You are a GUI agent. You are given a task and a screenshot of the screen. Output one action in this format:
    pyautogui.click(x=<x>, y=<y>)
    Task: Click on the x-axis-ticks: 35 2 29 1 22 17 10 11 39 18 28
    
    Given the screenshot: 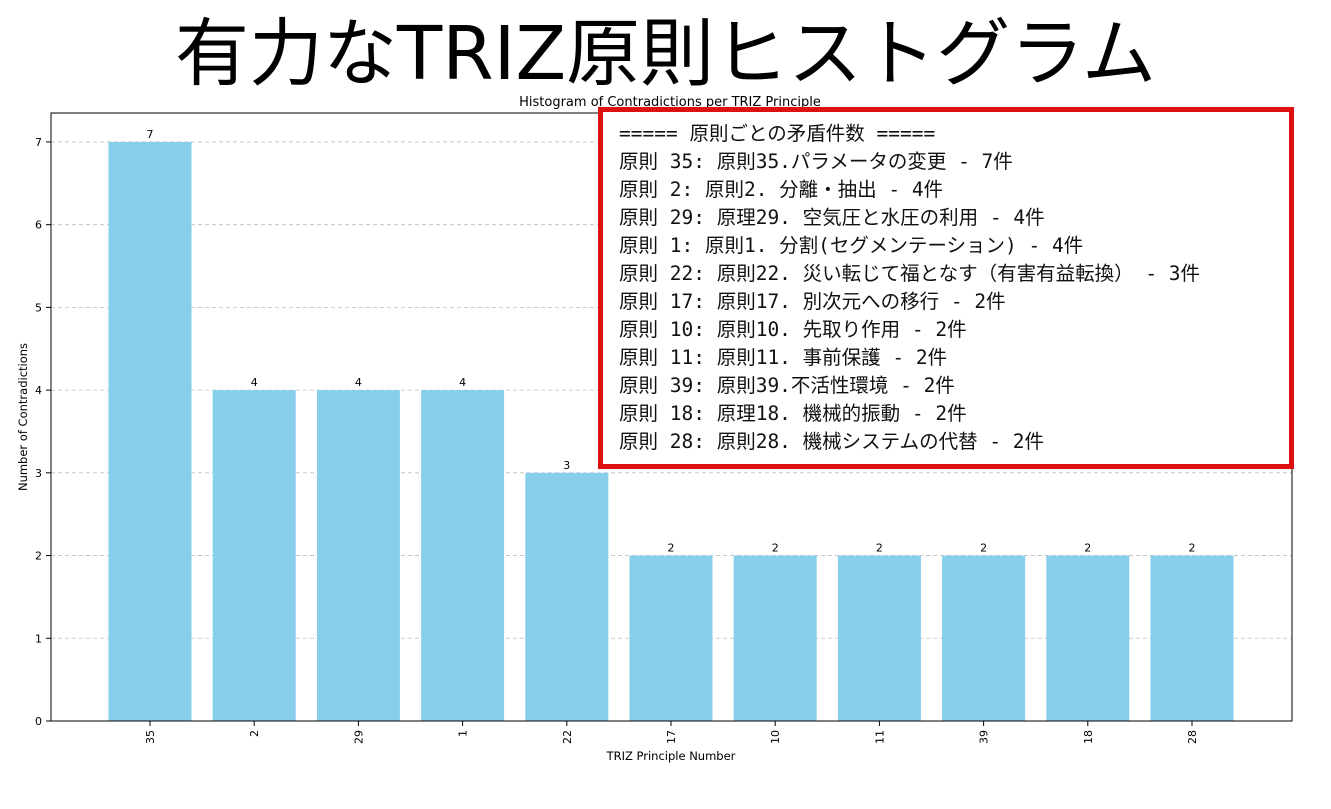 What is the action you would take?
    pyautogui.click(x=671, y=732)
    